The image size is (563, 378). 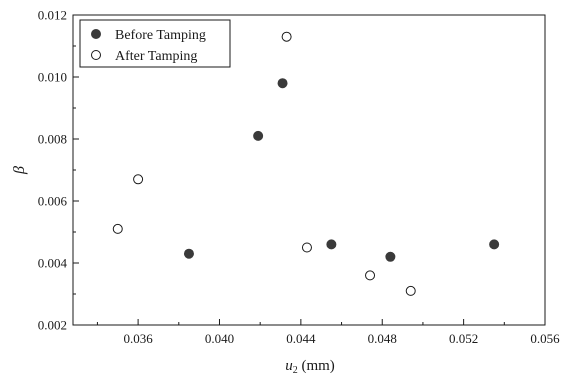 I want to click on y-axis-ticks: 0.002 0.004 0.006 0.008 0.010 0.012, so click(x=58, y=170).